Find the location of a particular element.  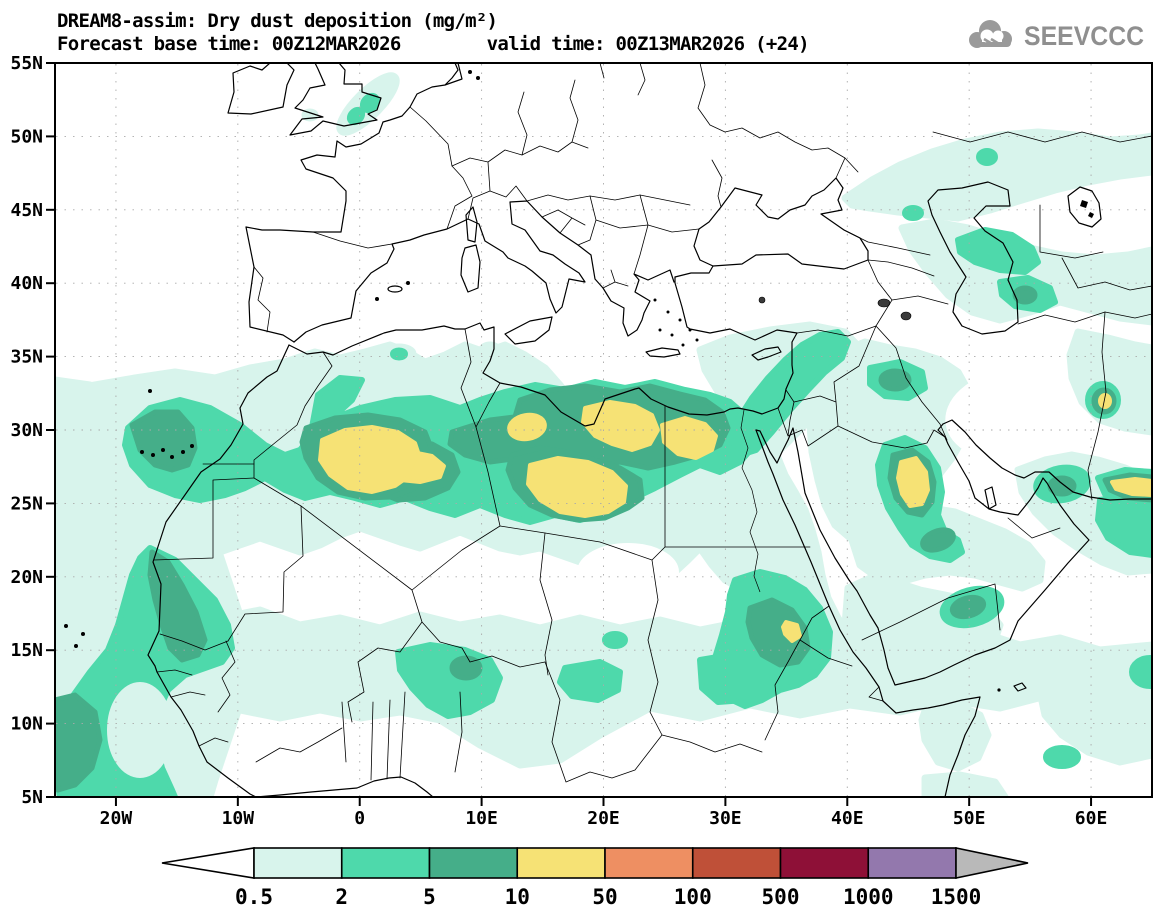

colorbar-level-label: 1000 is located at coordinates (868, 896).